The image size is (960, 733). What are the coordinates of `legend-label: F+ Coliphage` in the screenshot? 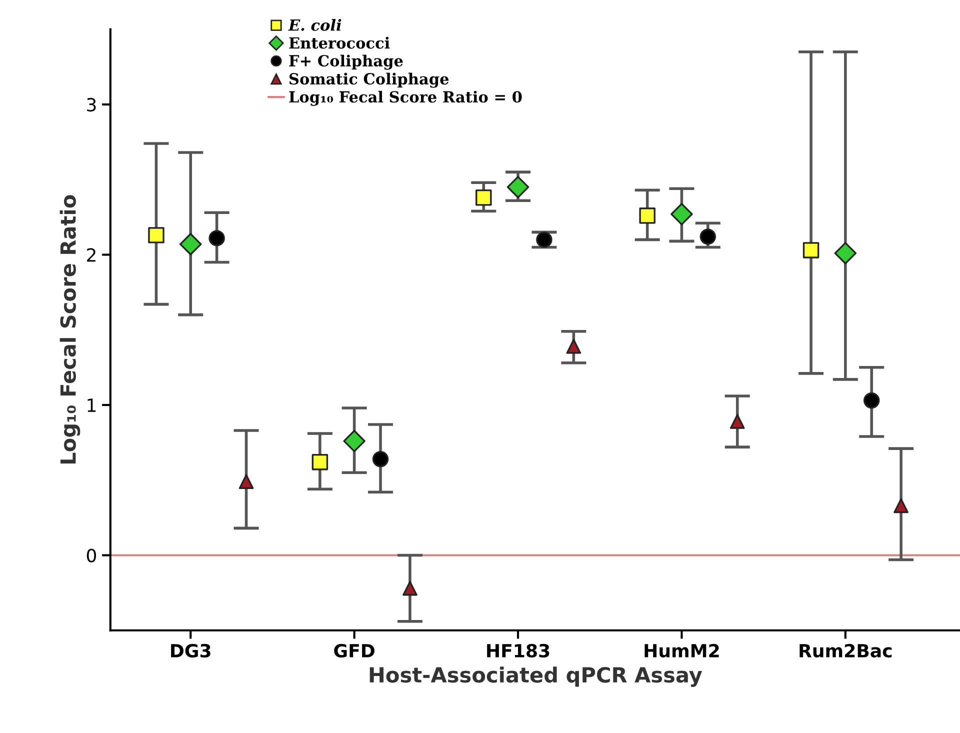 It's located at (346, 62).